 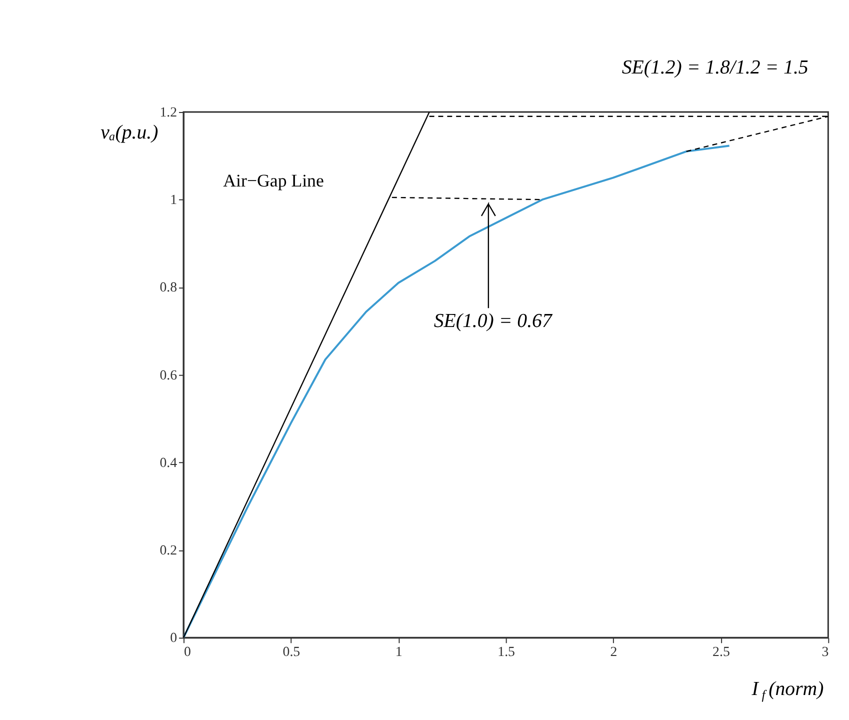 I want to click on y-tick-label: 0.4, so click(x=169, y=463).